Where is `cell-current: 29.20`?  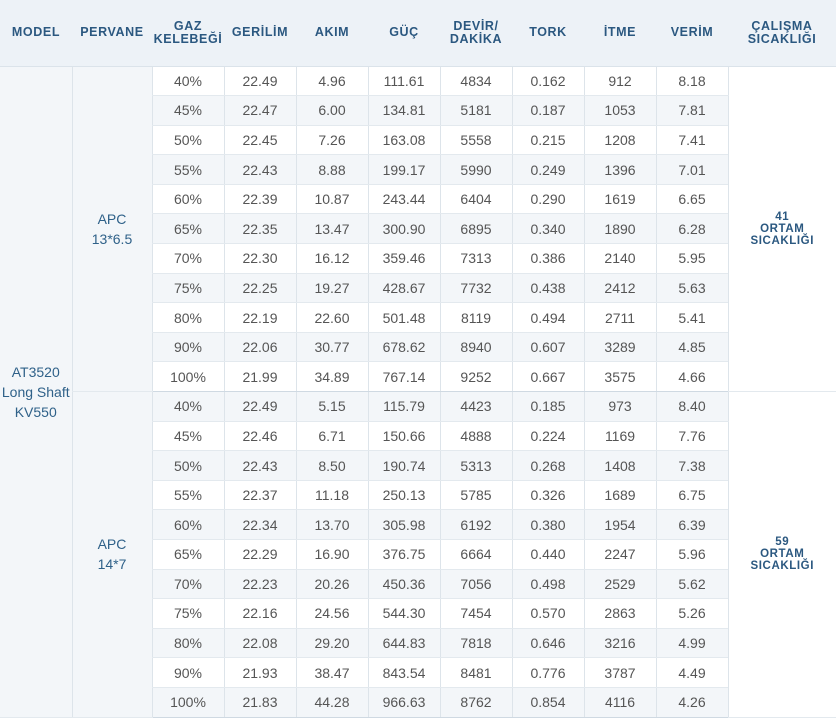
cell-current: 29.20 is located at coordinates (331, 643).